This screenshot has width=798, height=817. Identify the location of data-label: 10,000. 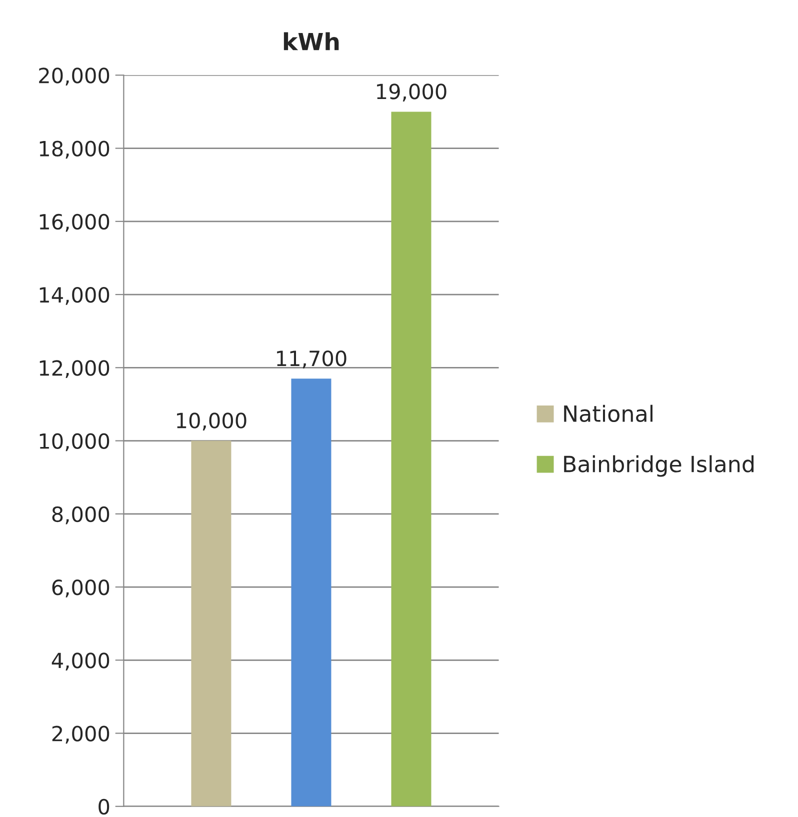
(211, 421).